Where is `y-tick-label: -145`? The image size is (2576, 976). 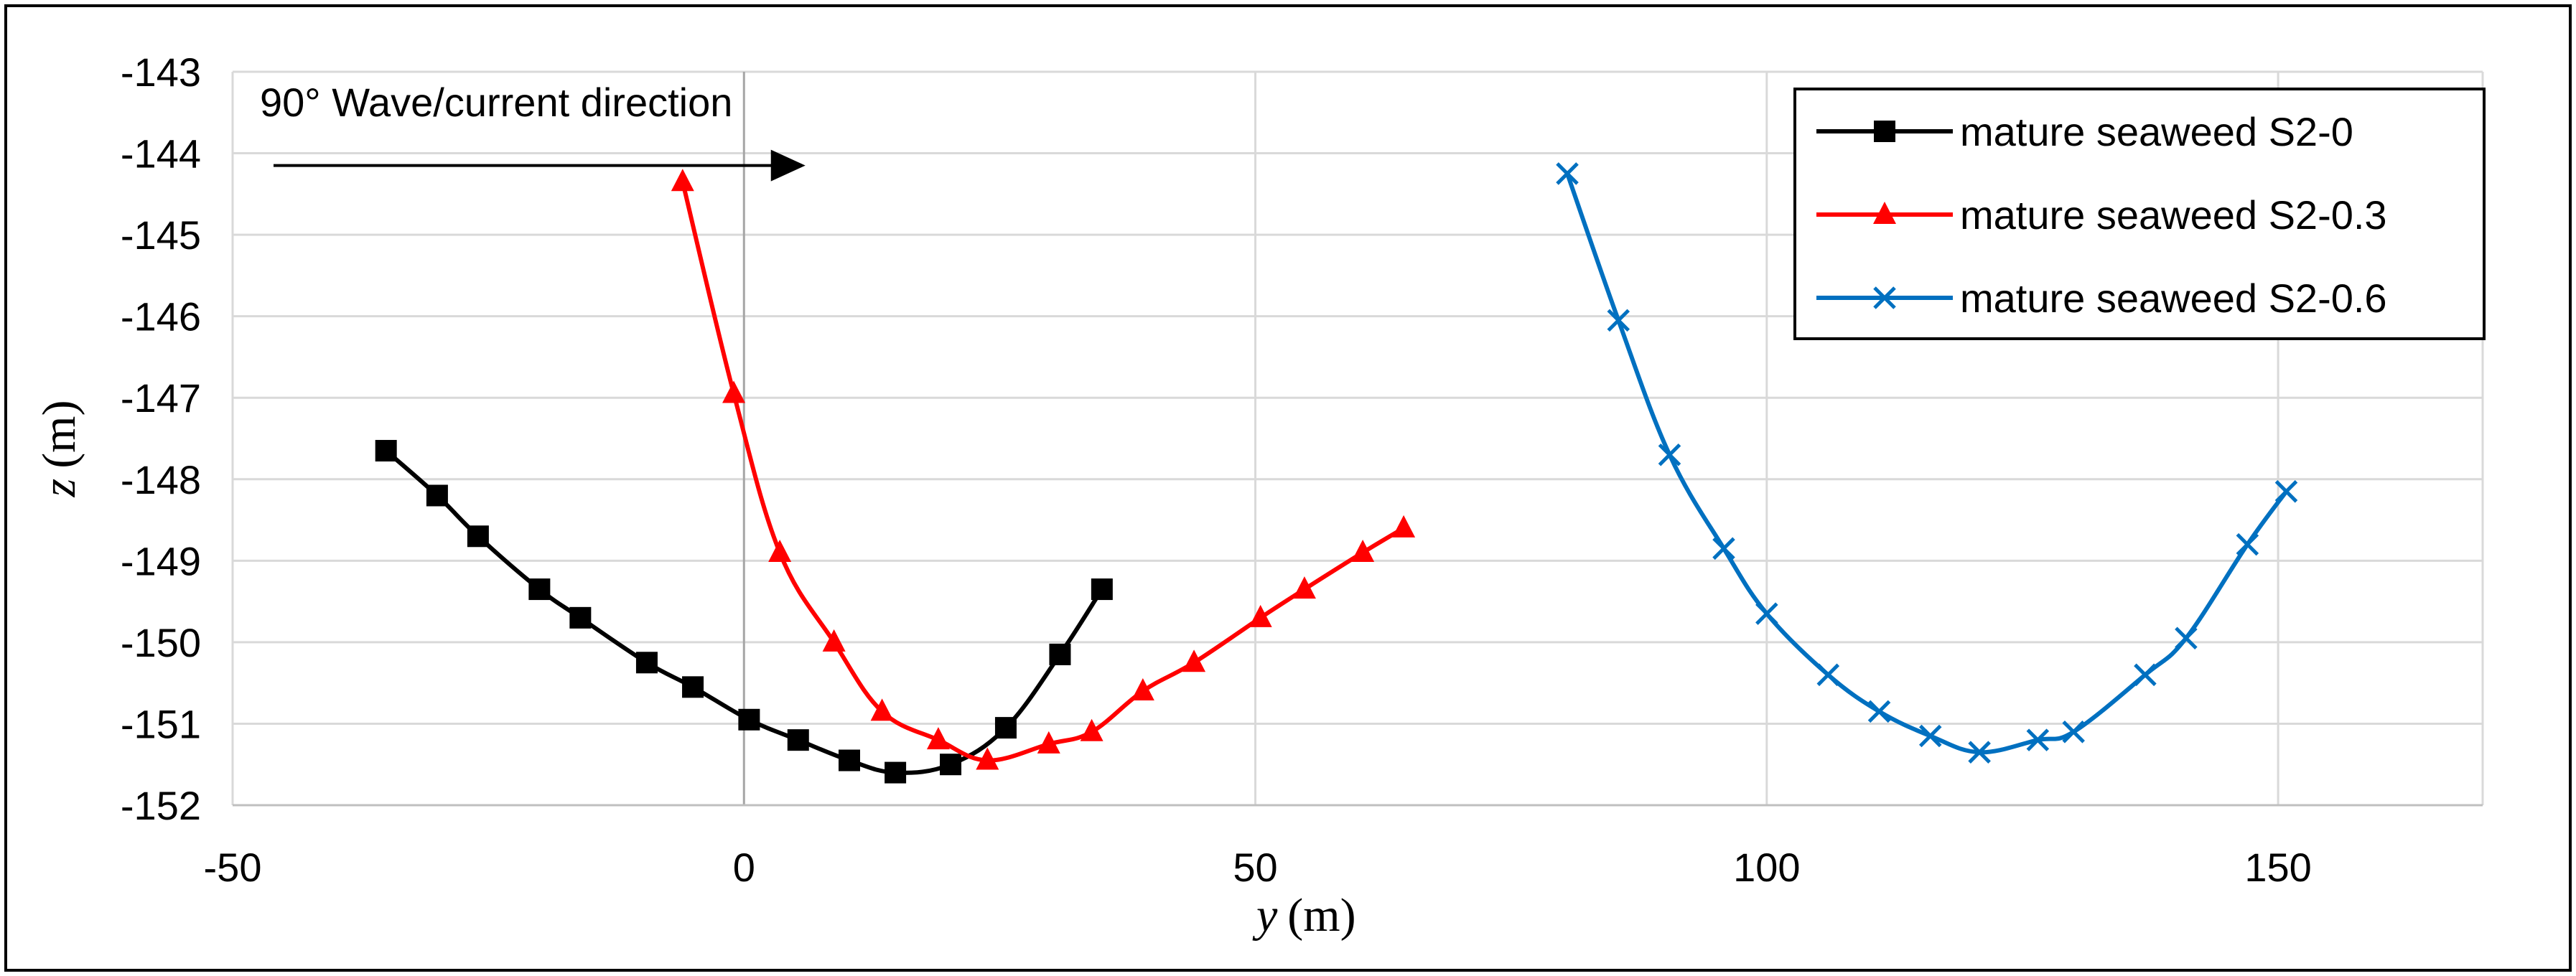
y-tick-label: -145 is located at coordinates (161, 235).